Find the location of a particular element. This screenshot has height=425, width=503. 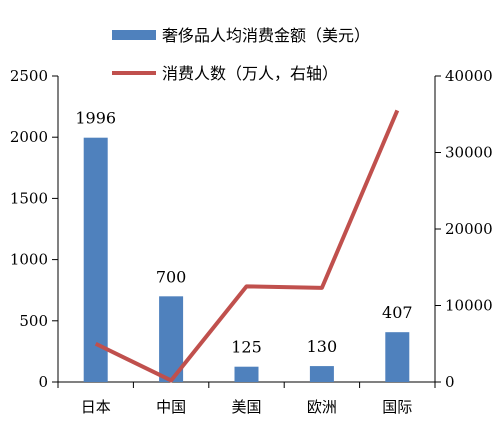

bar-data-label: 1996 is located at coordinates (95, 118).